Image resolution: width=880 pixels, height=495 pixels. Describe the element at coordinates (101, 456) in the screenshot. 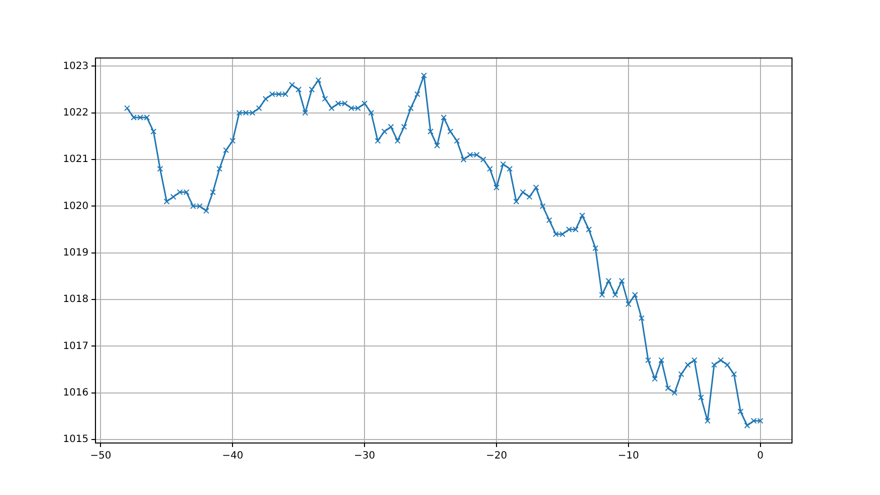

I see `x-tick-label: −50` at that location.